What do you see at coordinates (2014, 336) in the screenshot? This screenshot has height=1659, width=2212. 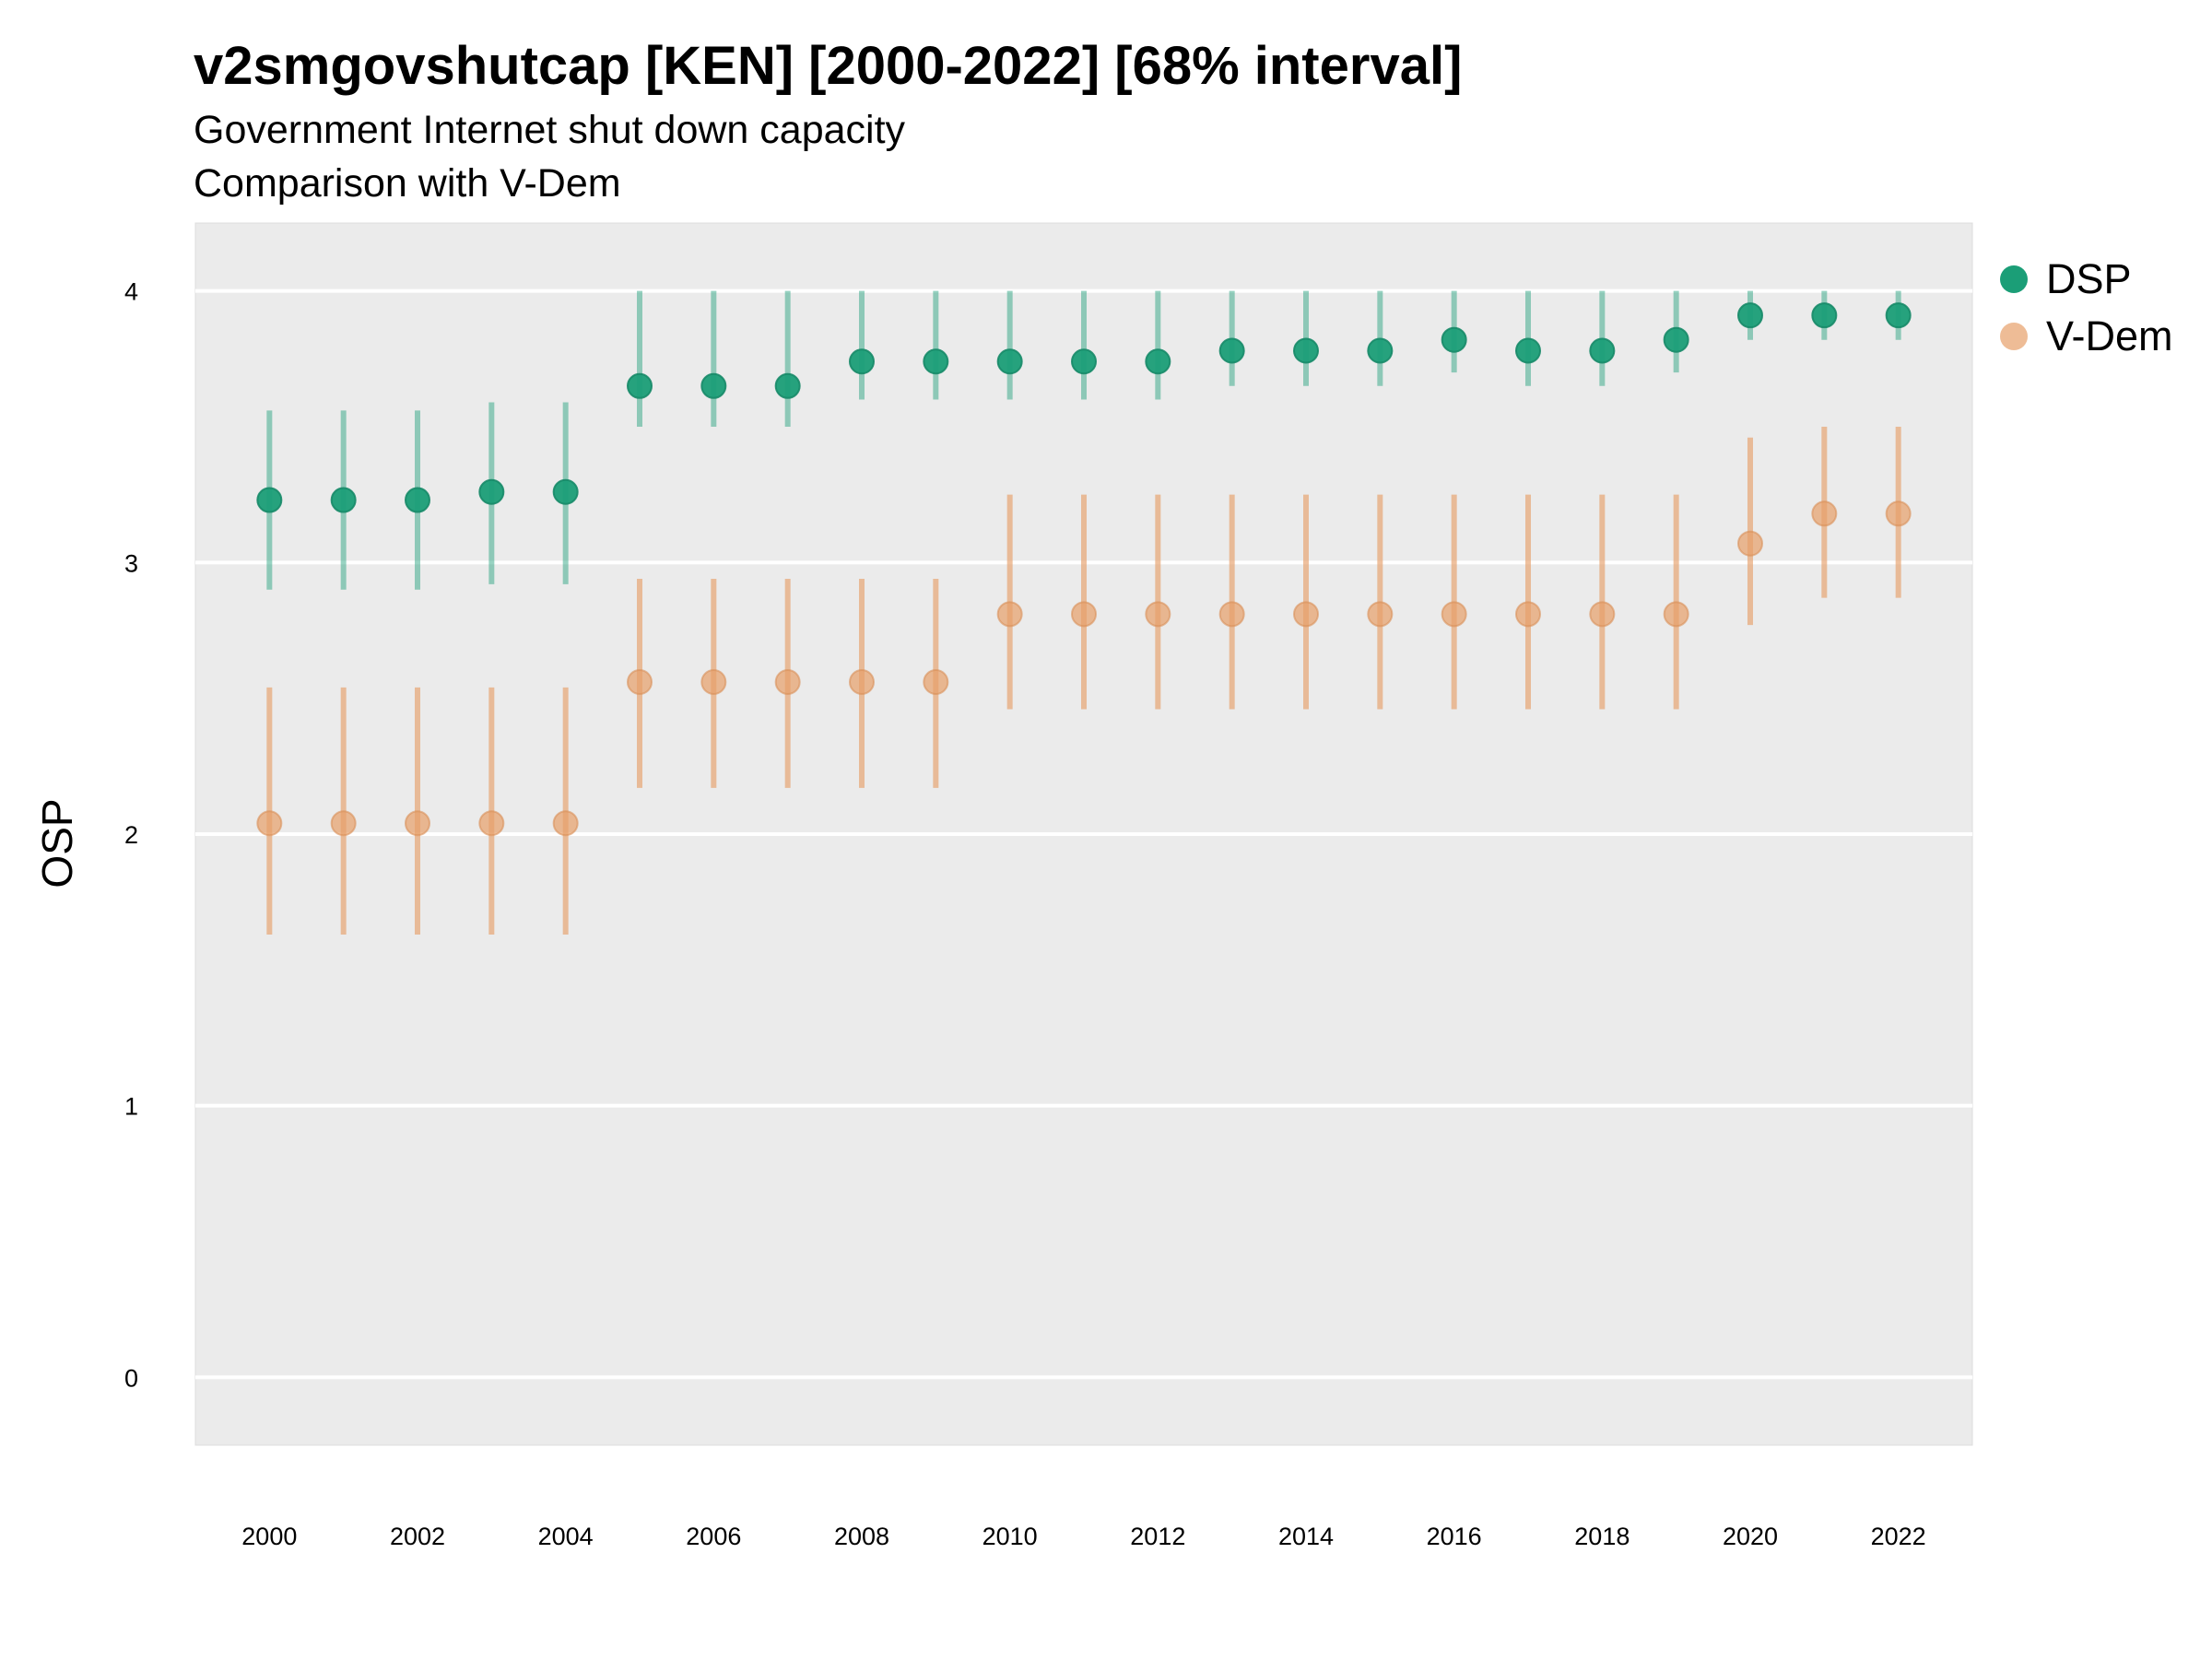 I see `legend-swatch-vdem` at bounding box center [2014, 336].